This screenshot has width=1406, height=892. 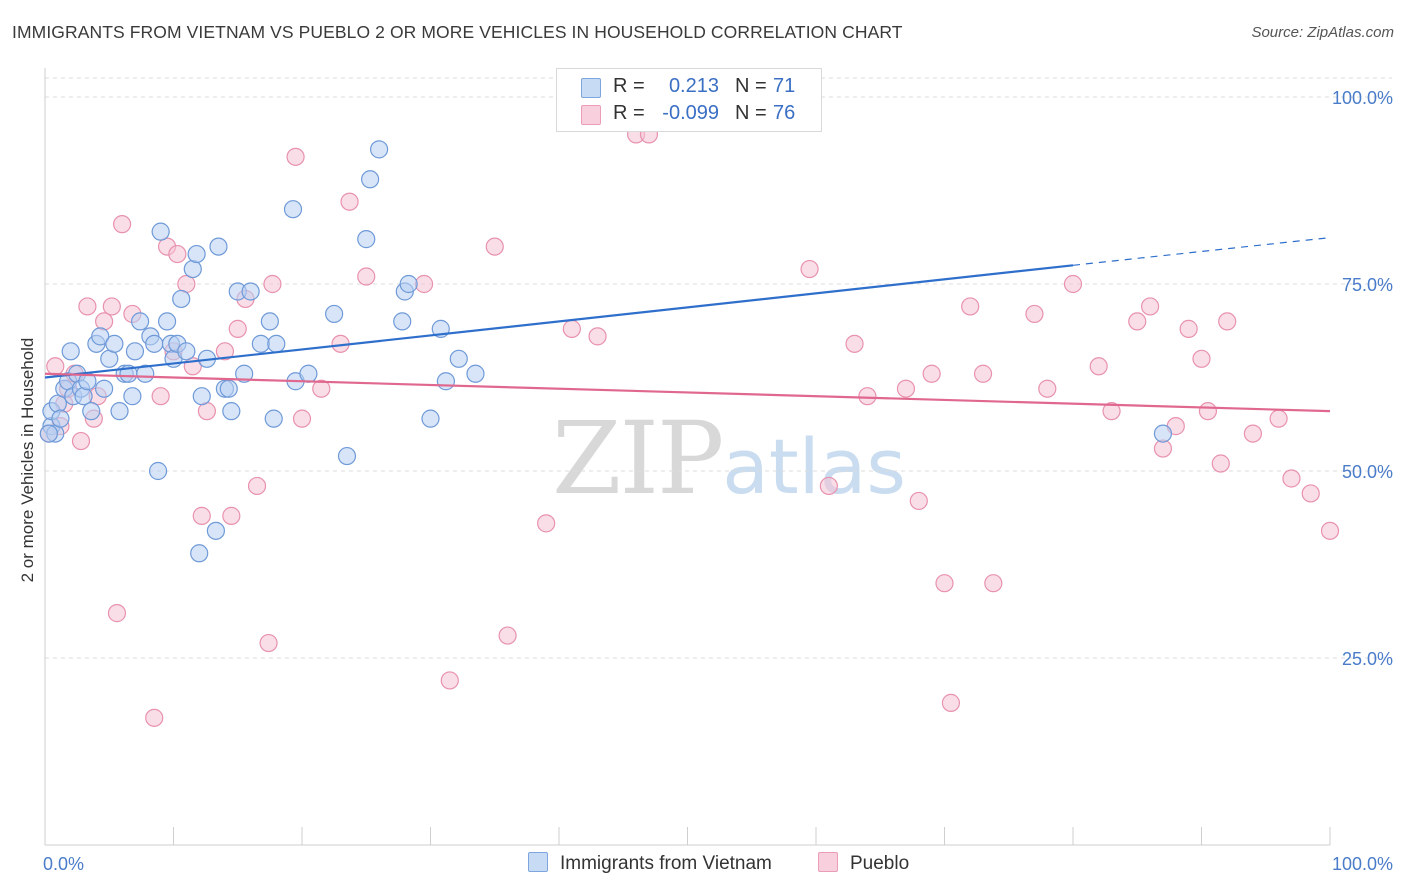 I want to click on legend-label: Pueblo, so click(x=880, y=863).